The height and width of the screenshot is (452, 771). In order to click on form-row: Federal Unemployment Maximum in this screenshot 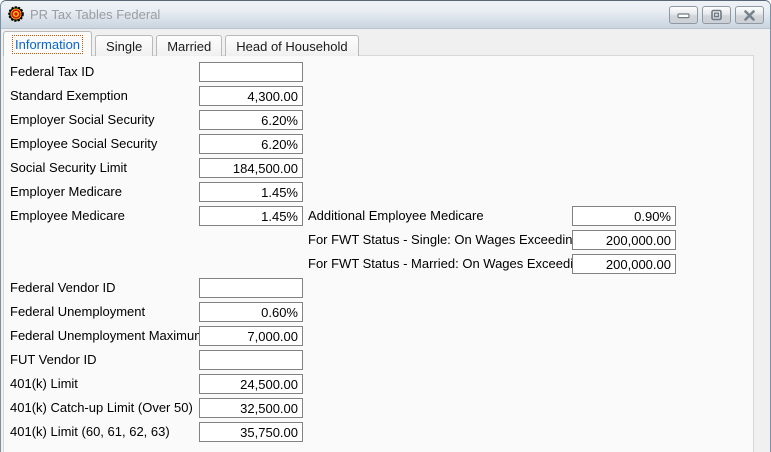, I will do `click(378, 336)`.